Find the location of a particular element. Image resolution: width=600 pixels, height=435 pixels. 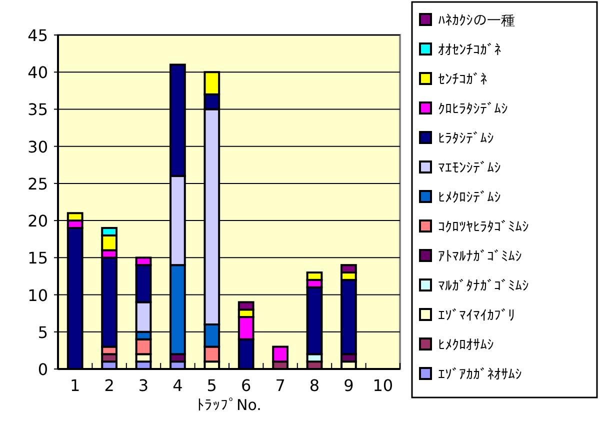

x-tick-label: 7 is located at coordinates (280, 385).